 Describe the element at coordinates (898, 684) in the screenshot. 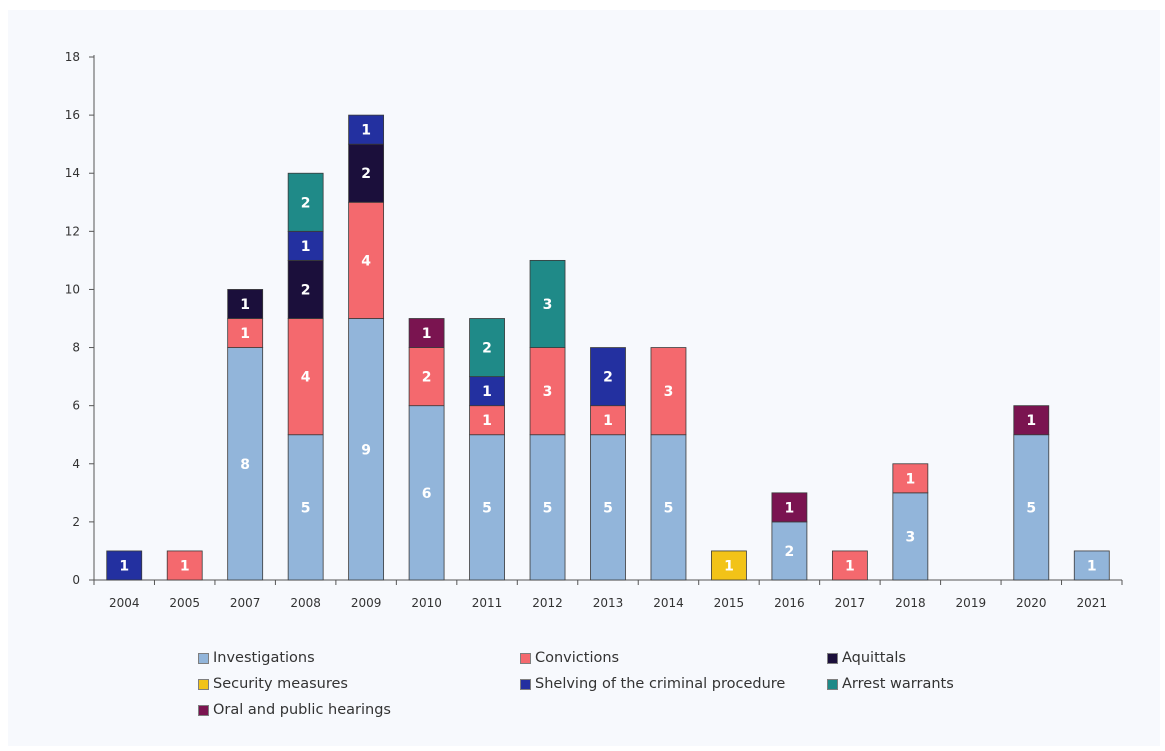

I see `legend-label: Arrest warrants` at that location.